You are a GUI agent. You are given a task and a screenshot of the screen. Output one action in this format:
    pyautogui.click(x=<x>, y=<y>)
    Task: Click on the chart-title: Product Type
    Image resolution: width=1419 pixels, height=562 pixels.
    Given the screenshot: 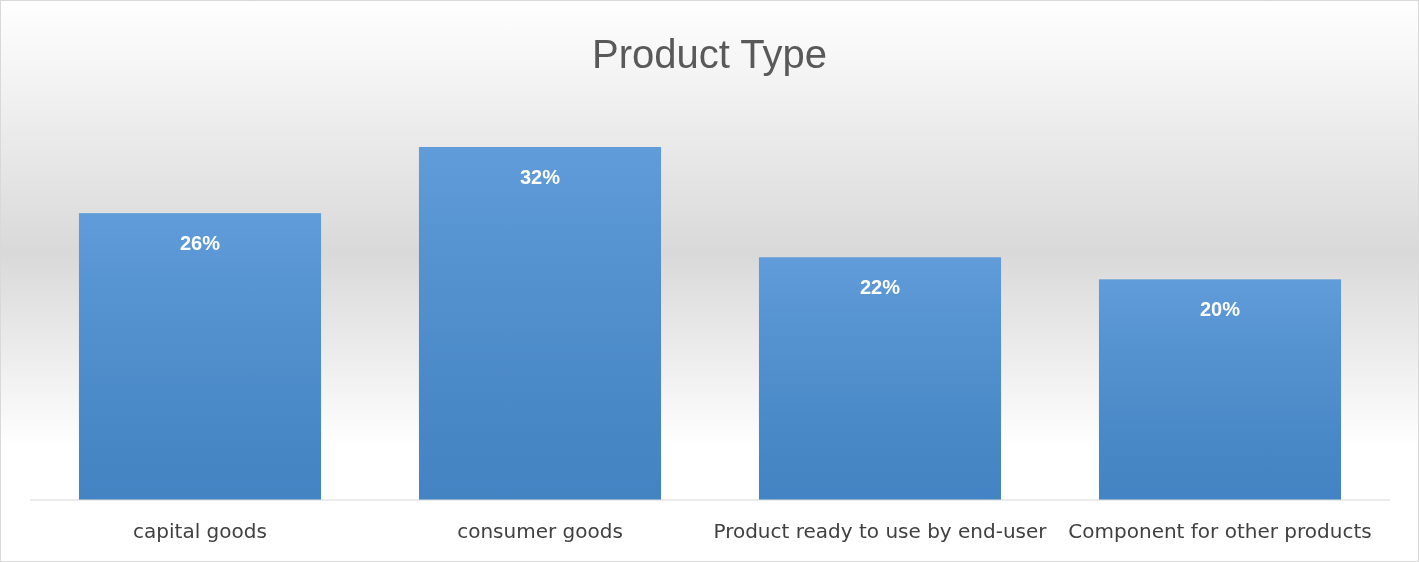 What is the action you would take?
    pyautogui.click(x=709, y=54)
    